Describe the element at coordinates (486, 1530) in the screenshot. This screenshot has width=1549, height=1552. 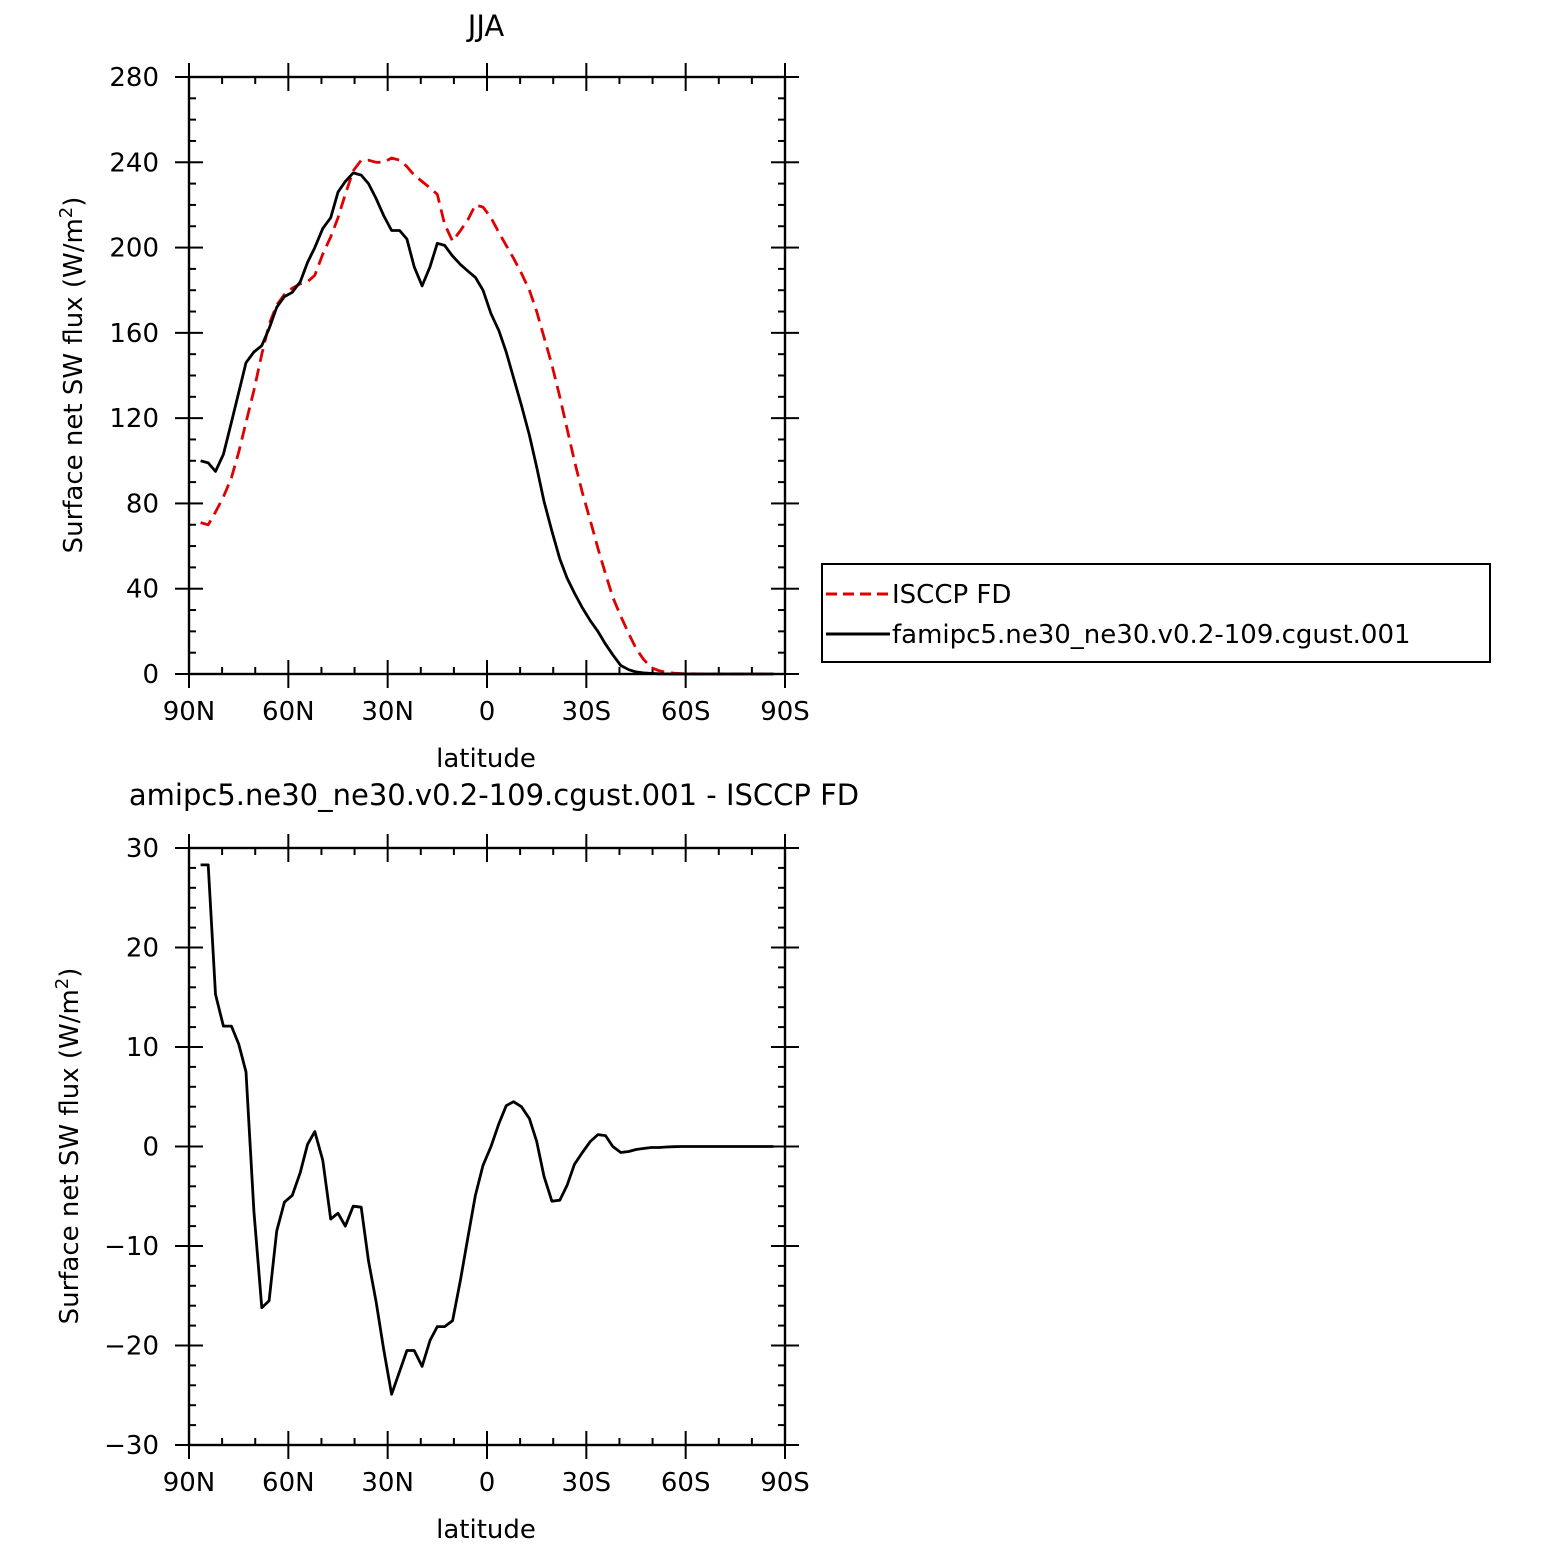
I see `bottom-x-axis-title: latitude` at that location.